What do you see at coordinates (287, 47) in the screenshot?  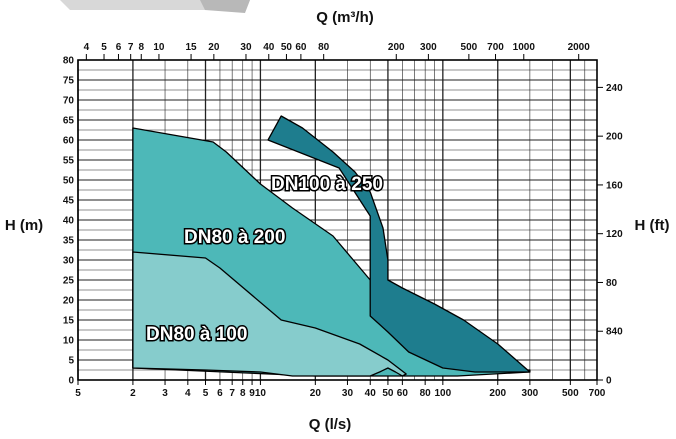 I see `top-tick-label: 50` at bounding box center [287, 47].